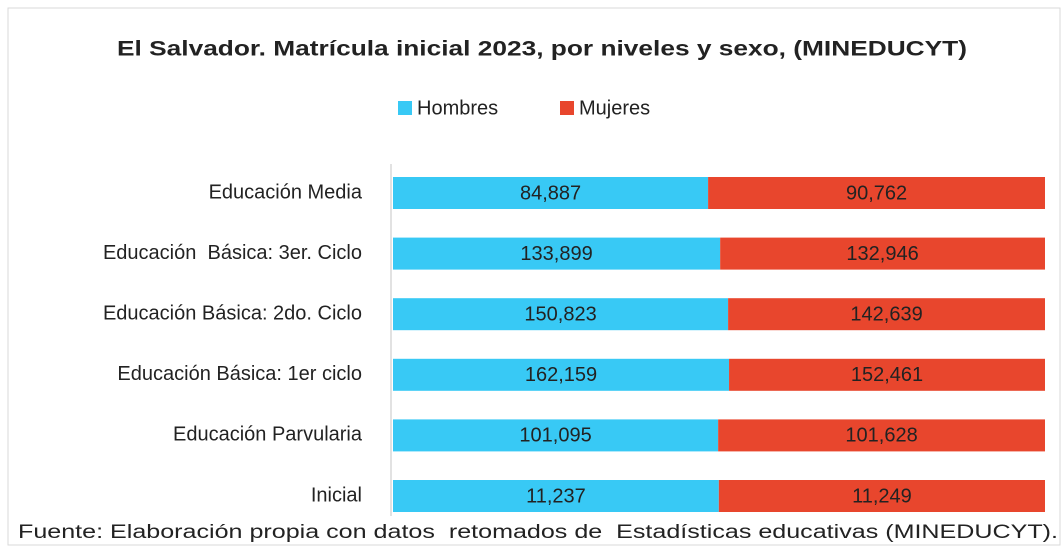 This screenshot has height=546, width=1061. What do you see at coordinates (614, 108) in the screenshot?
I see `legend-label: Mujeres` at bounding box center [614, 108].